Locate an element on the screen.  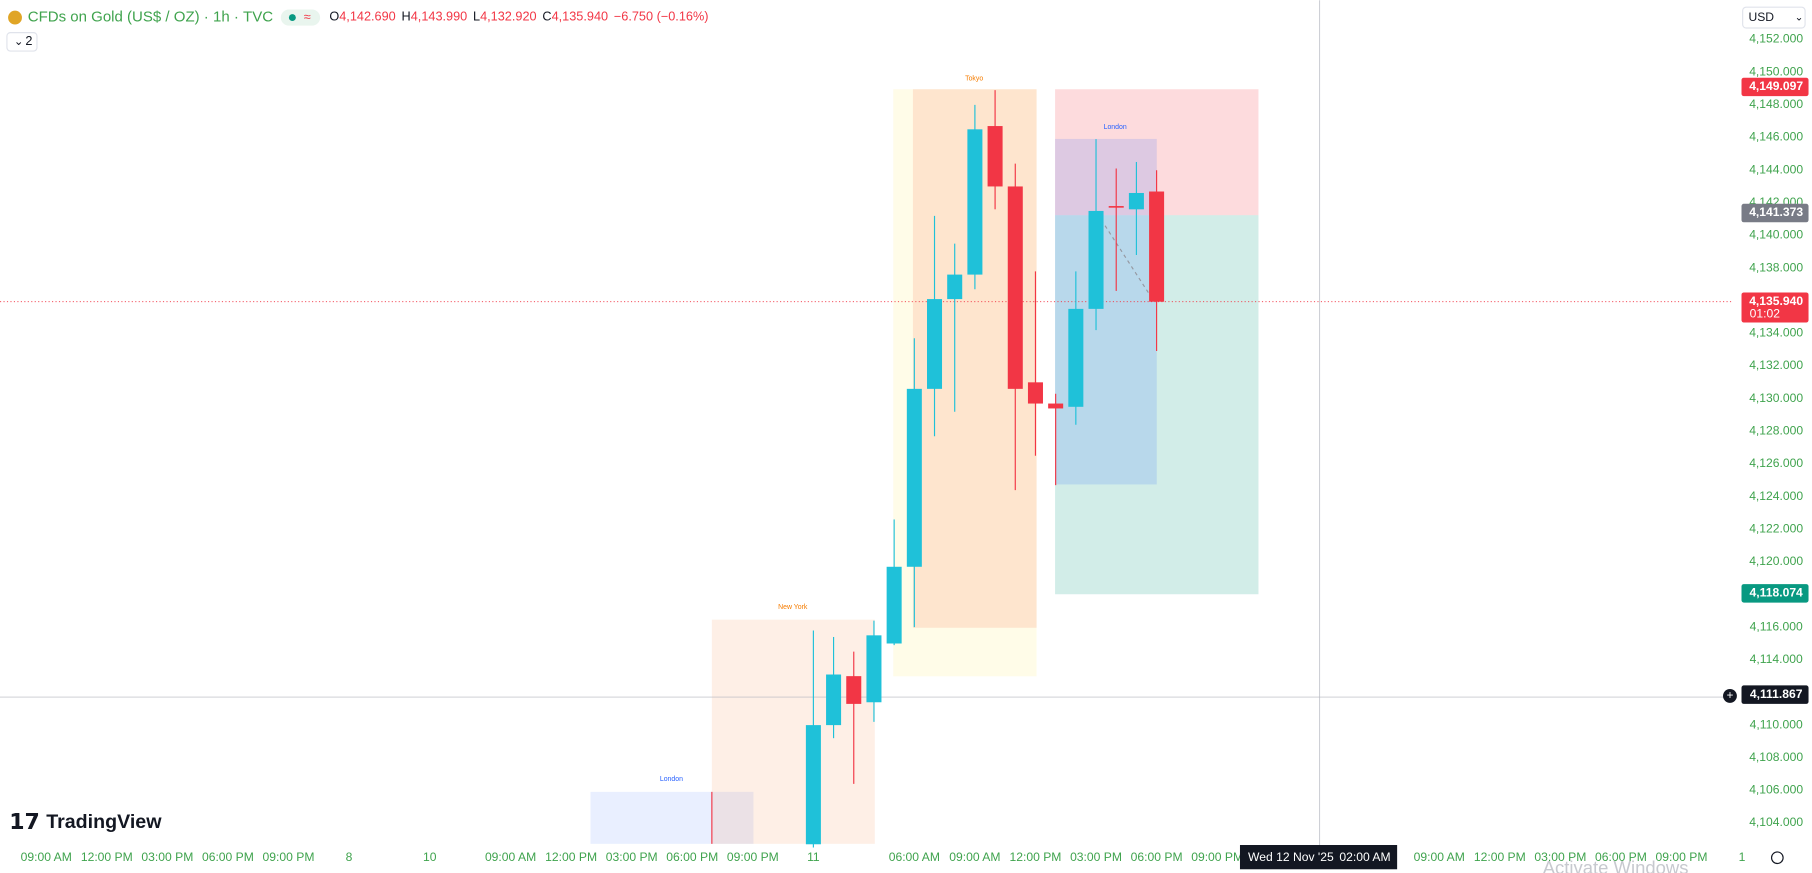
currency: USD is located at coordinates (1761, 17).